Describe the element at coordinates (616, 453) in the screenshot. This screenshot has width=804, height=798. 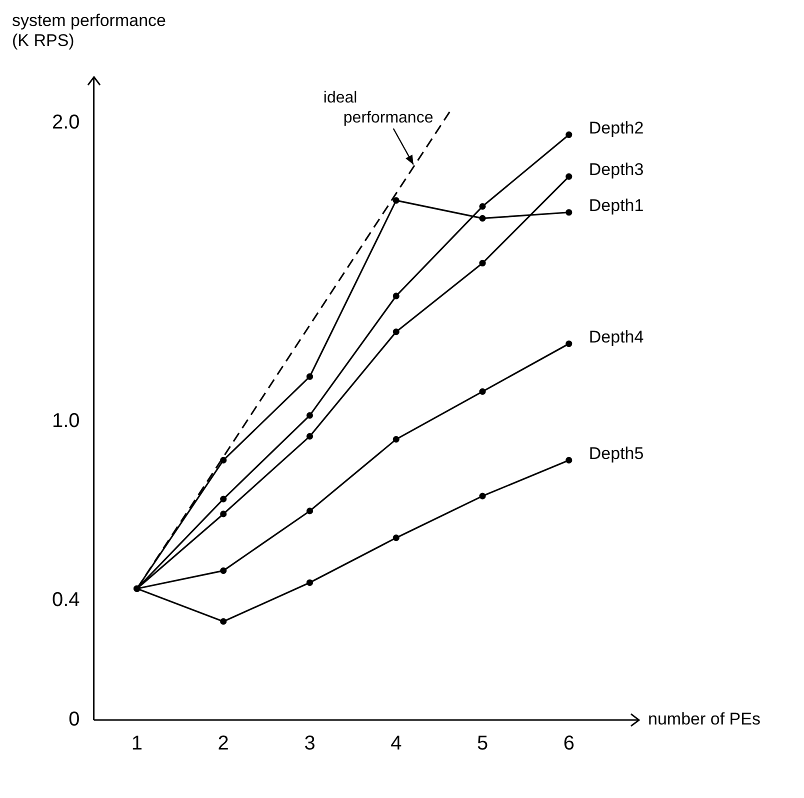
I see `series-label: Depth5` at that location.